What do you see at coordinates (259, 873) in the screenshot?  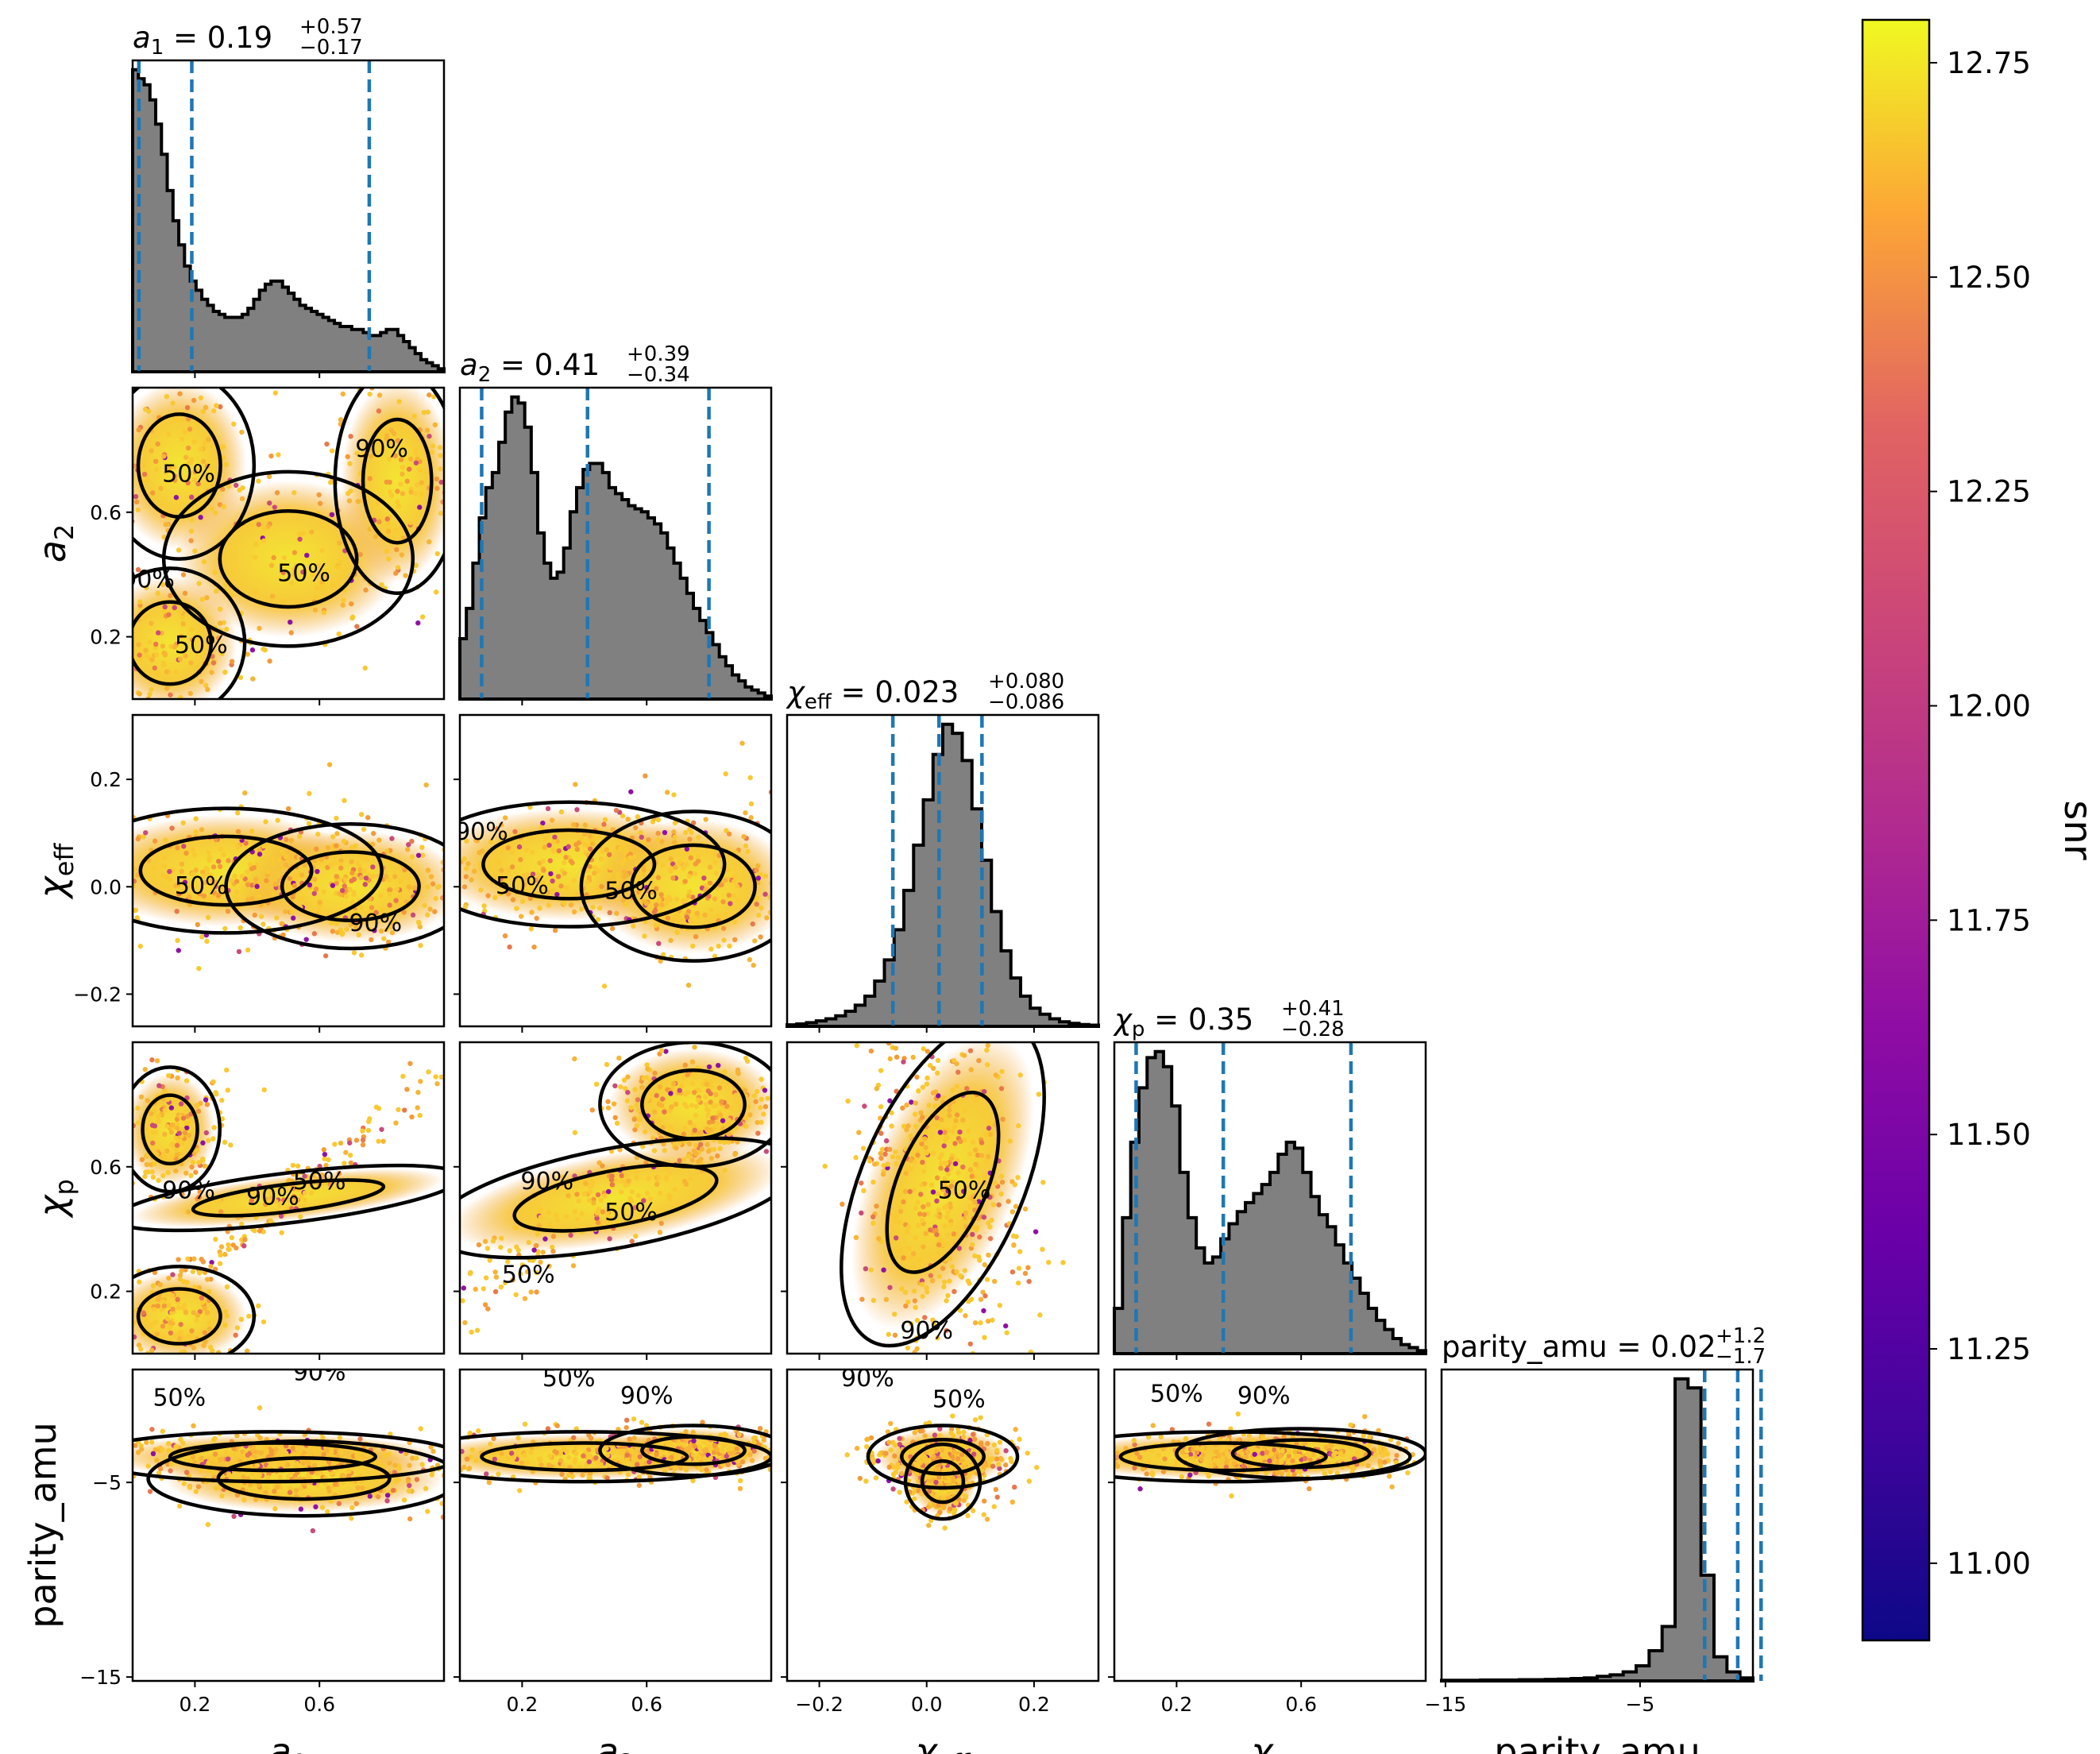 I see `scatter-a1-chi_eff: 50%90%−0.20.00.2` at bounding box center [259, 873].